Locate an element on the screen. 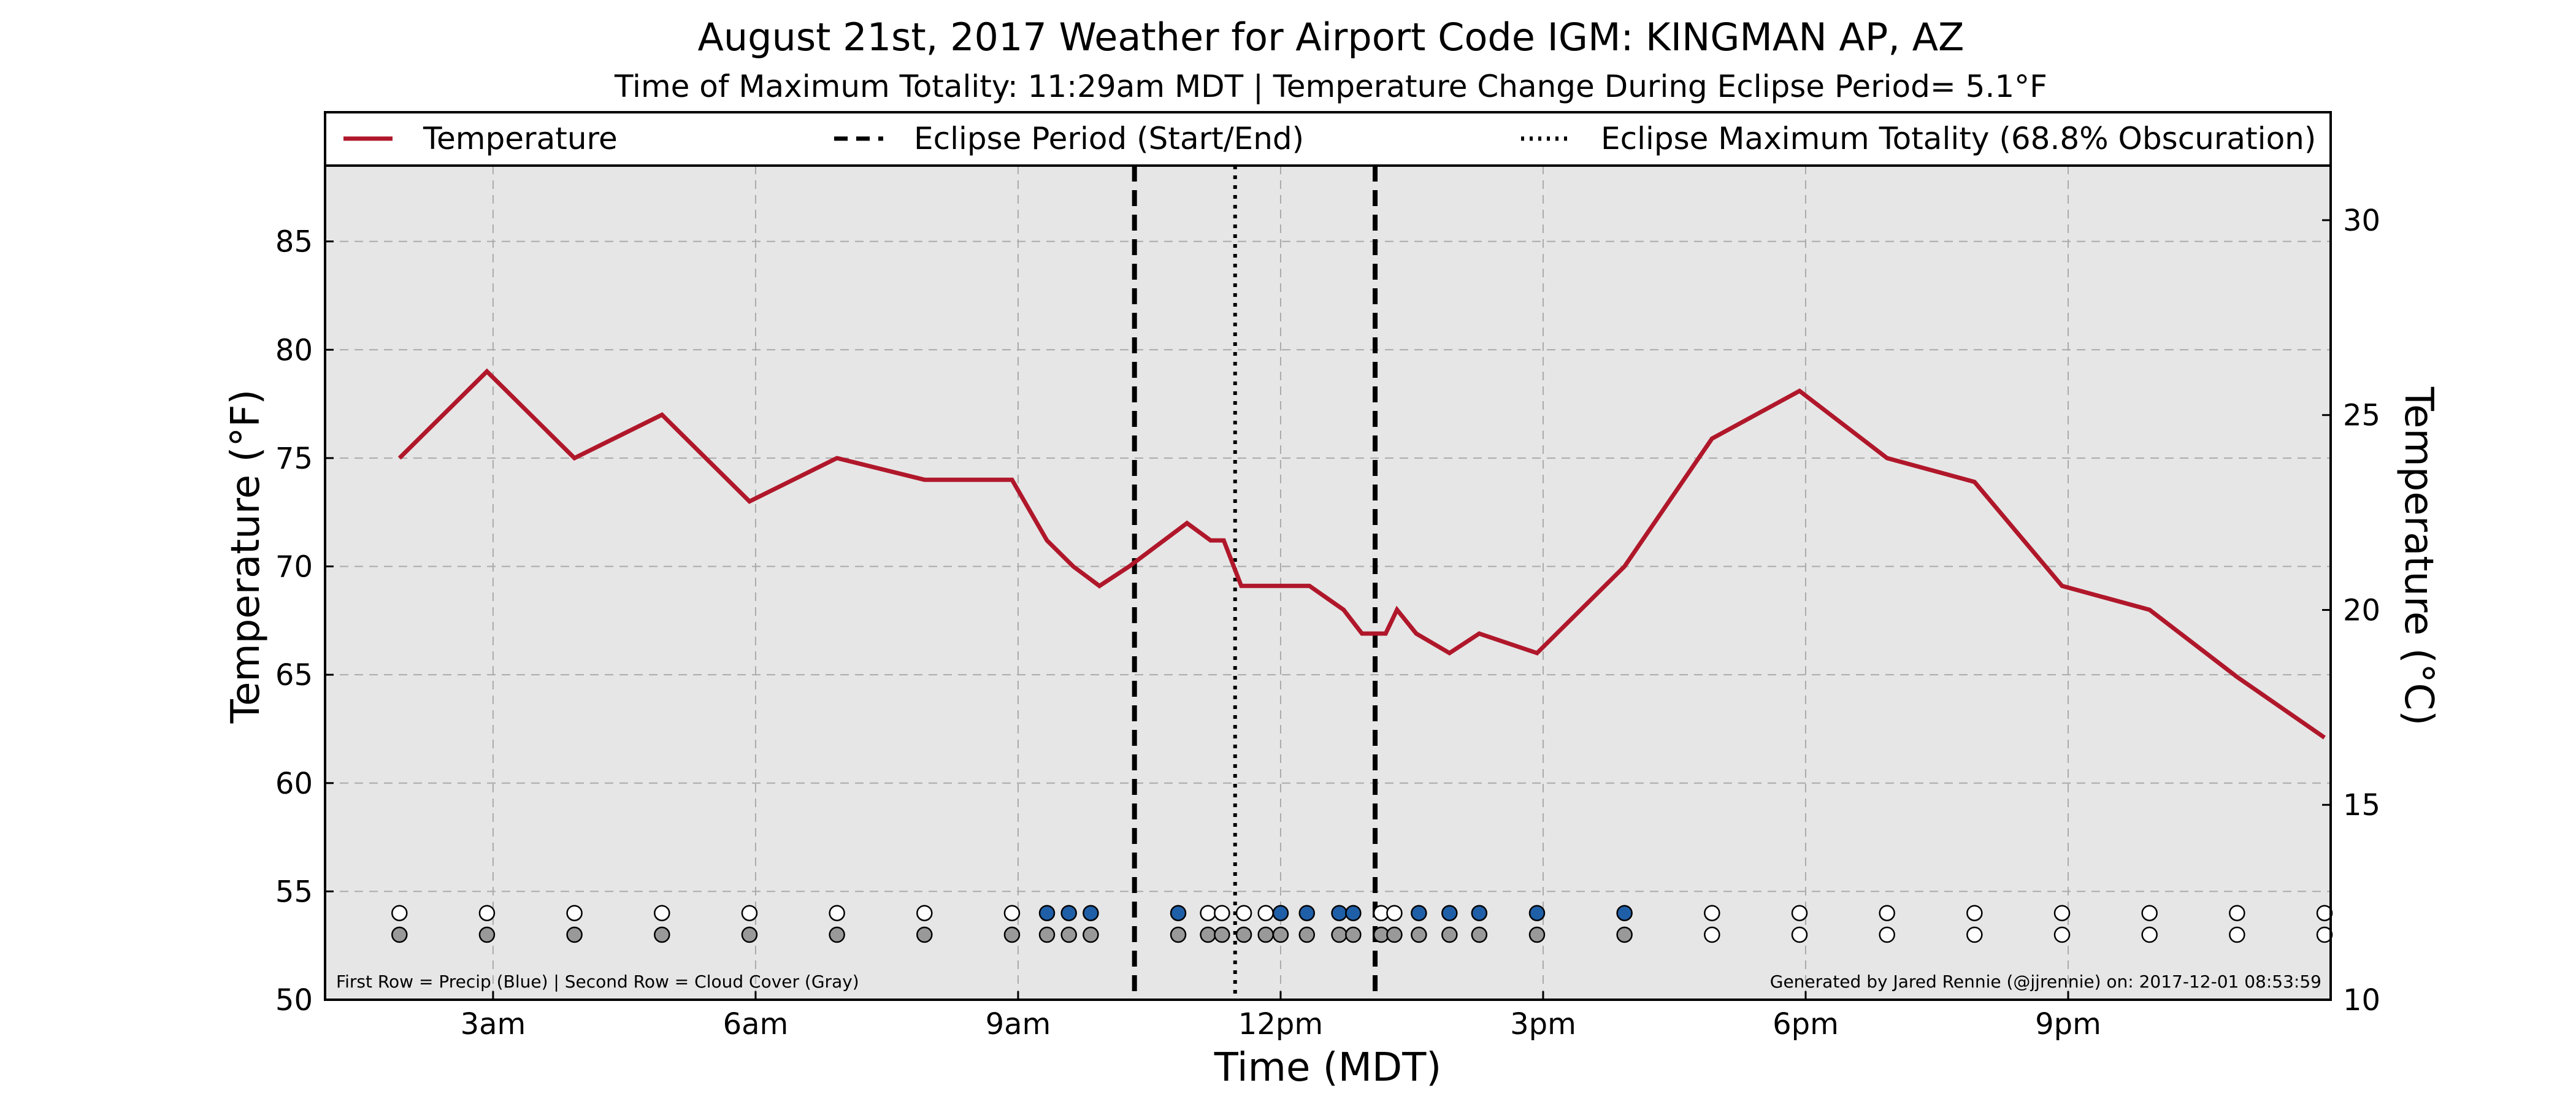 This screenshot has width=2576, height=1104. eclipse-lines is located at coordinates (1255, 583).